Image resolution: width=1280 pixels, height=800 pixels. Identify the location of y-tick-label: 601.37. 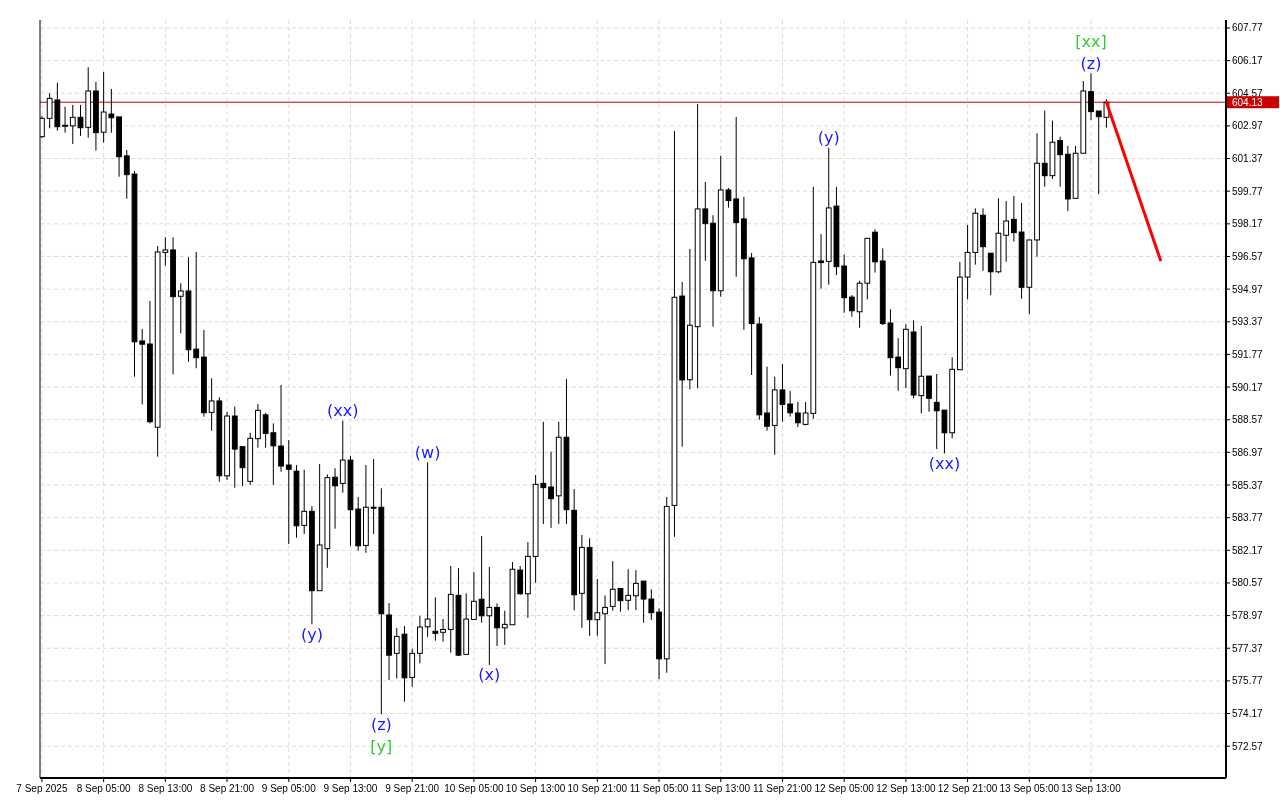
(1248, 159).